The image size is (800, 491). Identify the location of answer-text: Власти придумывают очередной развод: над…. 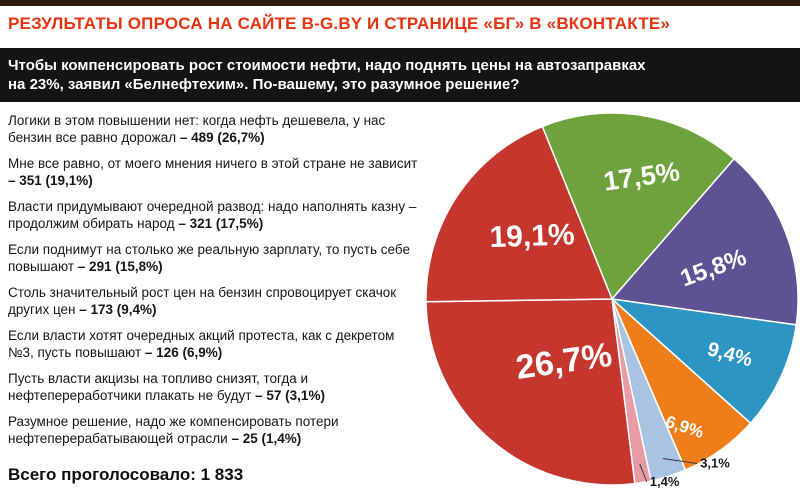
(212, 215).